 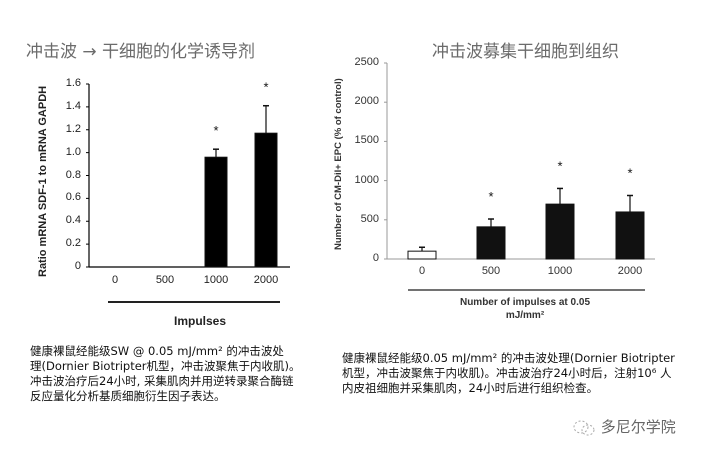 I want to click on y-tick-label: 2500, so click(x=366, y=62).